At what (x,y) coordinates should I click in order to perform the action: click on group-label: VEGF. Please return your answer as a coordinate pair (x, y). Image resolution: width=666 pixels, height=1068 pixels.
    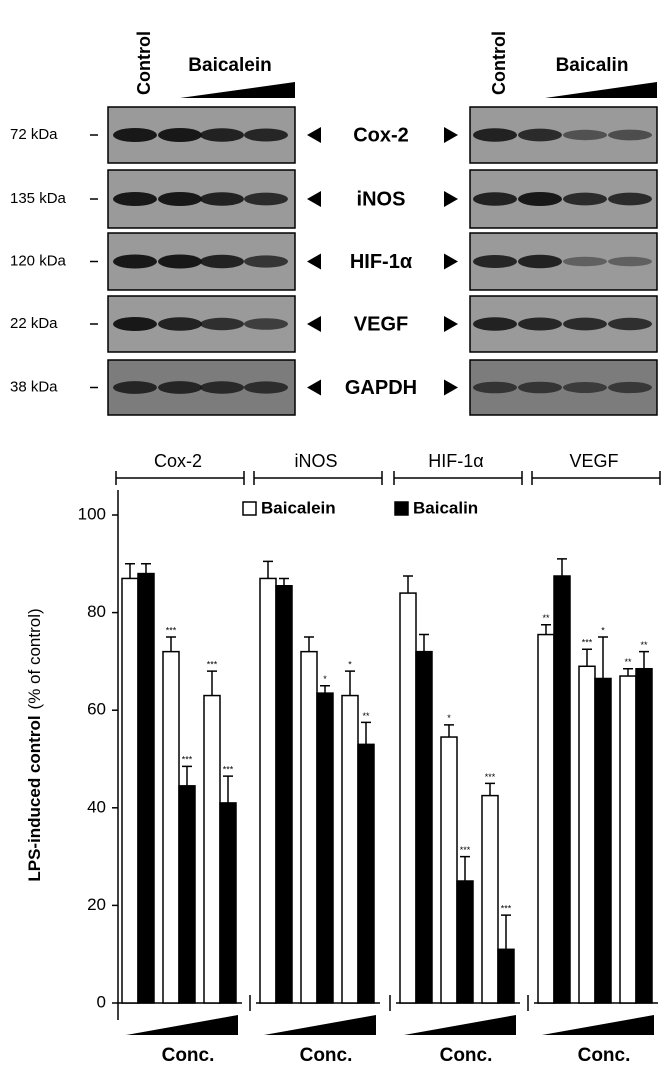
    Looking at the image, I should click on (593, 461).